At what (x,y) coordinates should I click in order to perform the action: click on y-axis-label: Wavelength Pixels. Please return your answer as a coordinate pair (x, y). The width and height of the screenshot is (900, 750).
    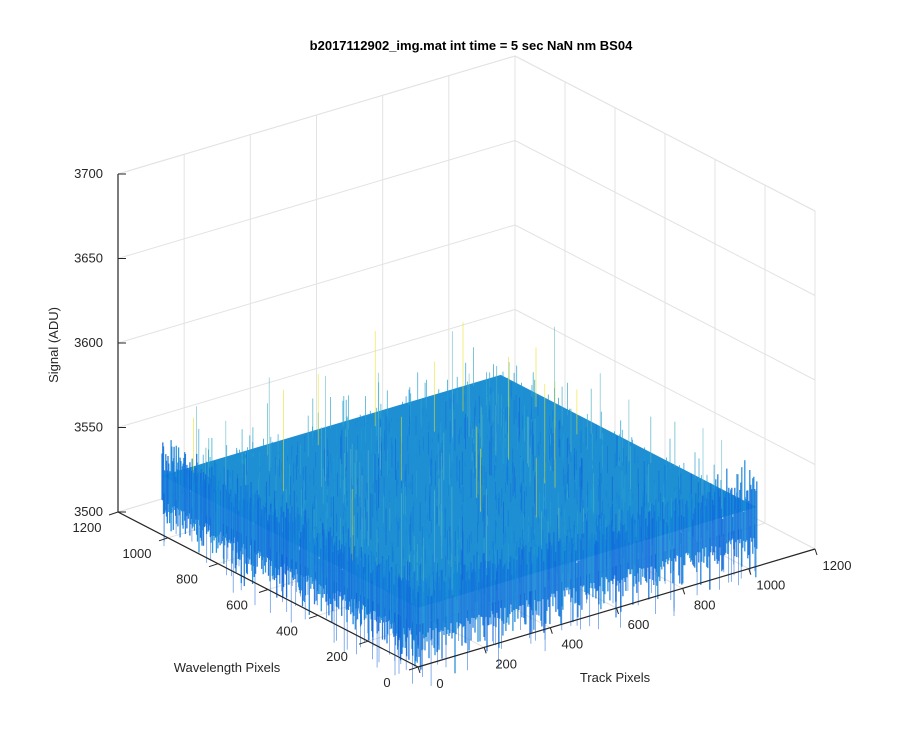
    Looking at the image, I should click on (227, 667).